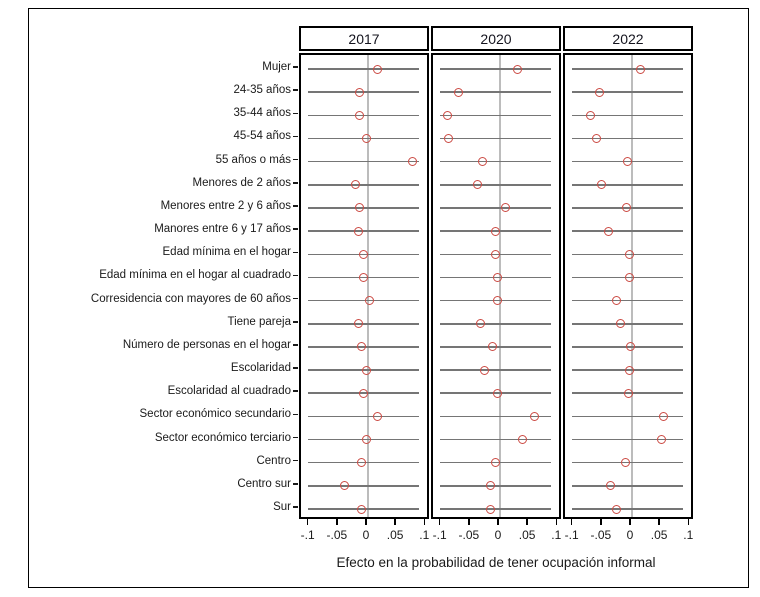 This screenshot has height=597, width=760. I want to click on category-label: 24-35 años, so click(262, 90).